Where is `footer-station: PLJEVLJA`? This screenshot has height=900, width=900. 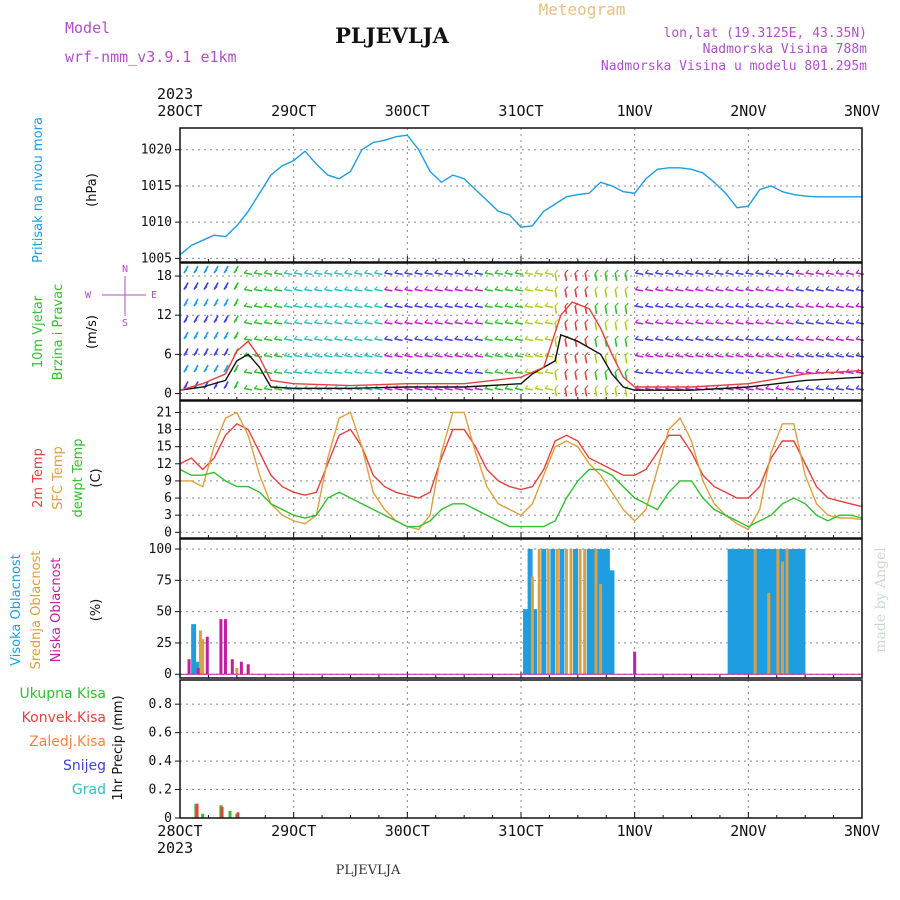
footer-station: PLJEVLJA is located at coordinates (368, 870).